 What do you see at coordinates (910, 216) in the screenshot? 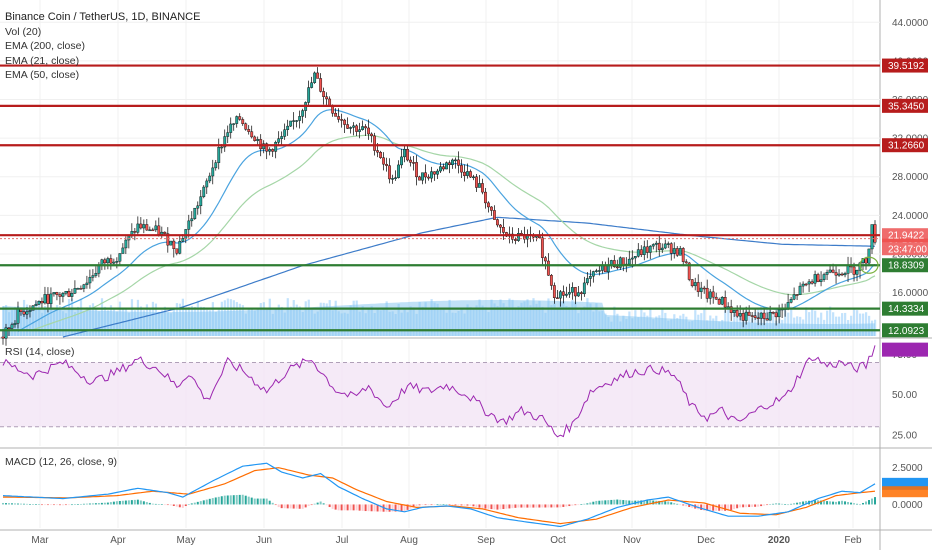
I see `price-tick-label: 24.0000` at bounding box center [910, 216].